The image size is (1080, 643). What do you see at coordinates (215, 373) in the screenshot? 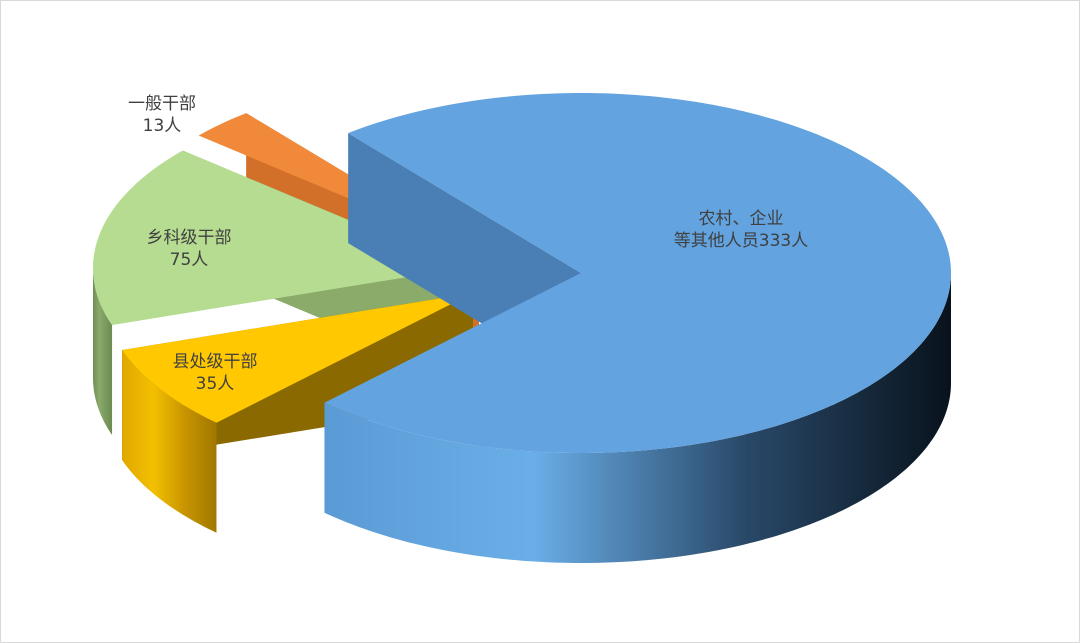
I see `slice-label-county: 县处级干部 35人` at bounding box center [215, 373].